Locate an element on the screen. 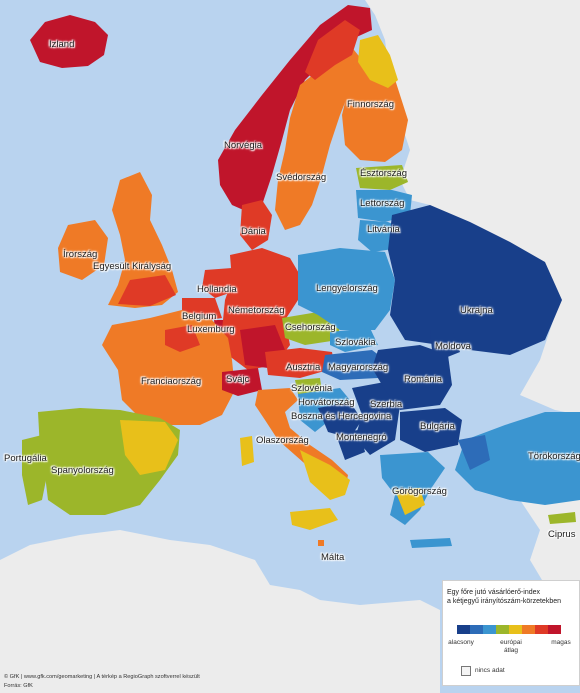 Image resolution: width=580 pixels, height=693 pixels. belarus-ukraine-region is located at coordinates (475, 280).